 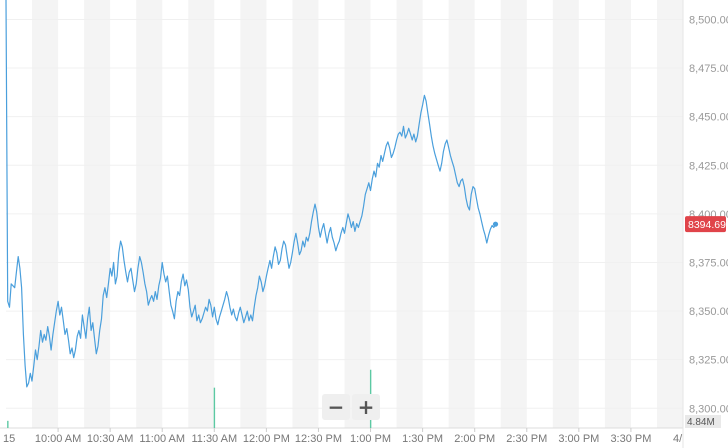 I want to click on y-tick-label: 8,350.00, so click(x=708, y=312).